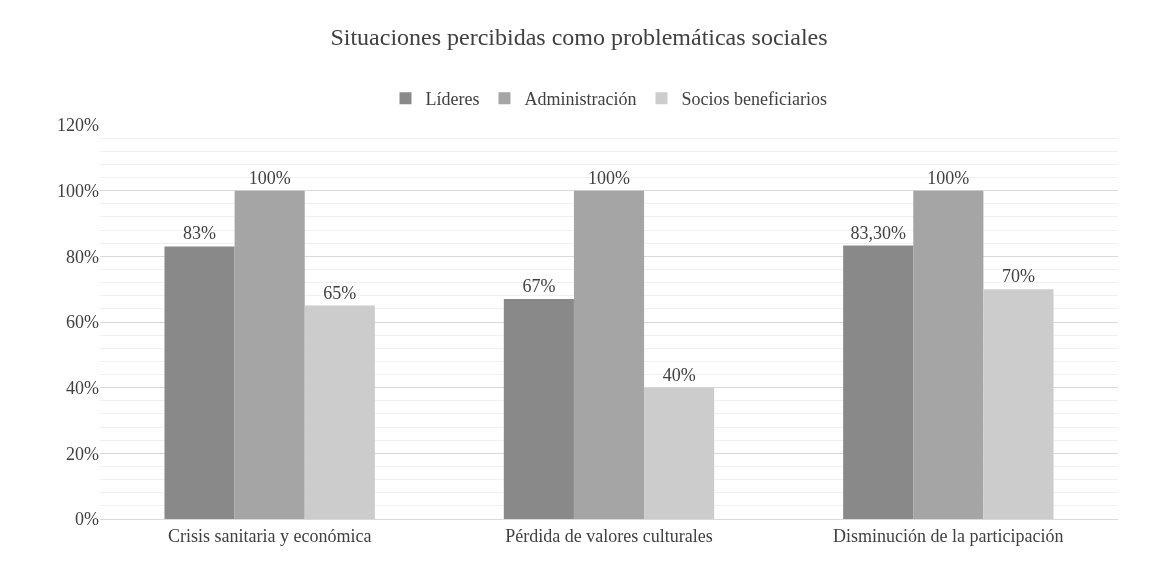 The image size is (1158, 569). What do you see at coordinates (1018, 276) in the screenshot?
I see `data-label: 70%` at bounding box center [1018, 276].